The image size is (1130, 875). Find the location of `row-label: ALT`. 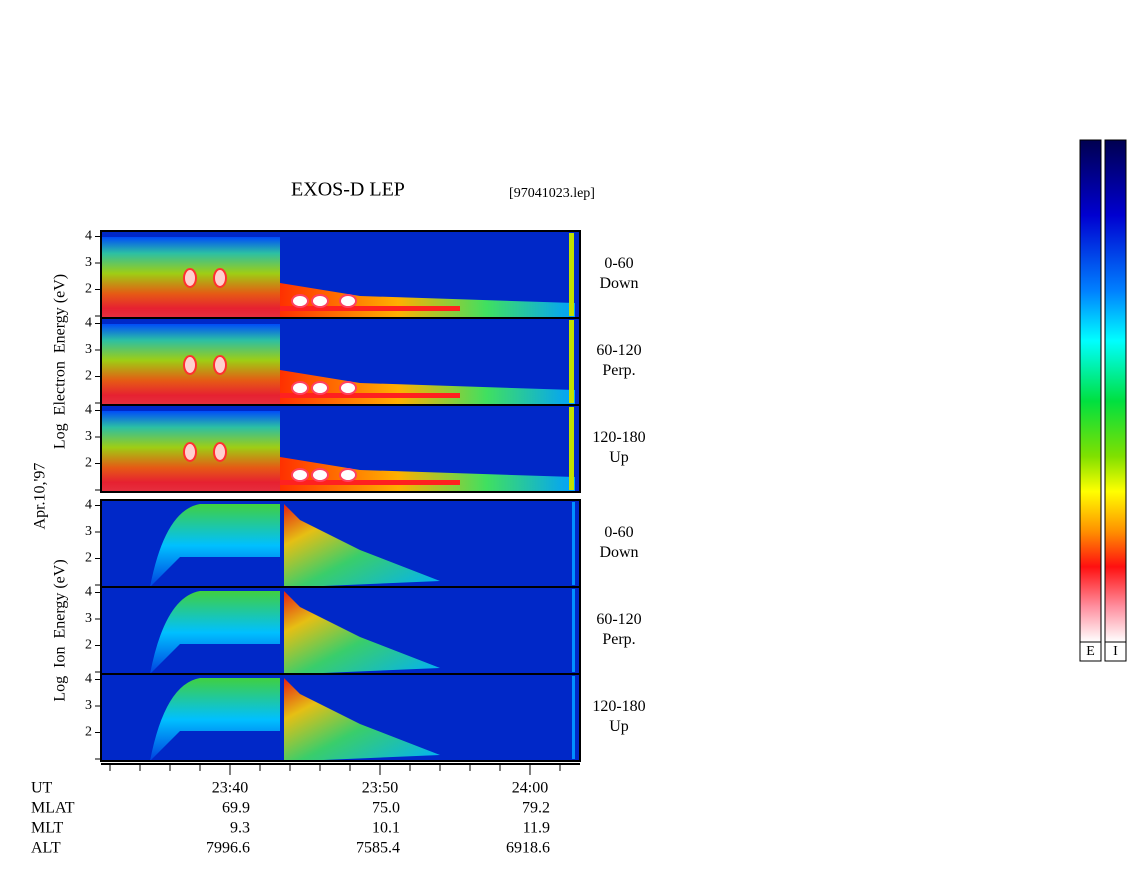

row-label: ALT is located at coordinates (46, 848).